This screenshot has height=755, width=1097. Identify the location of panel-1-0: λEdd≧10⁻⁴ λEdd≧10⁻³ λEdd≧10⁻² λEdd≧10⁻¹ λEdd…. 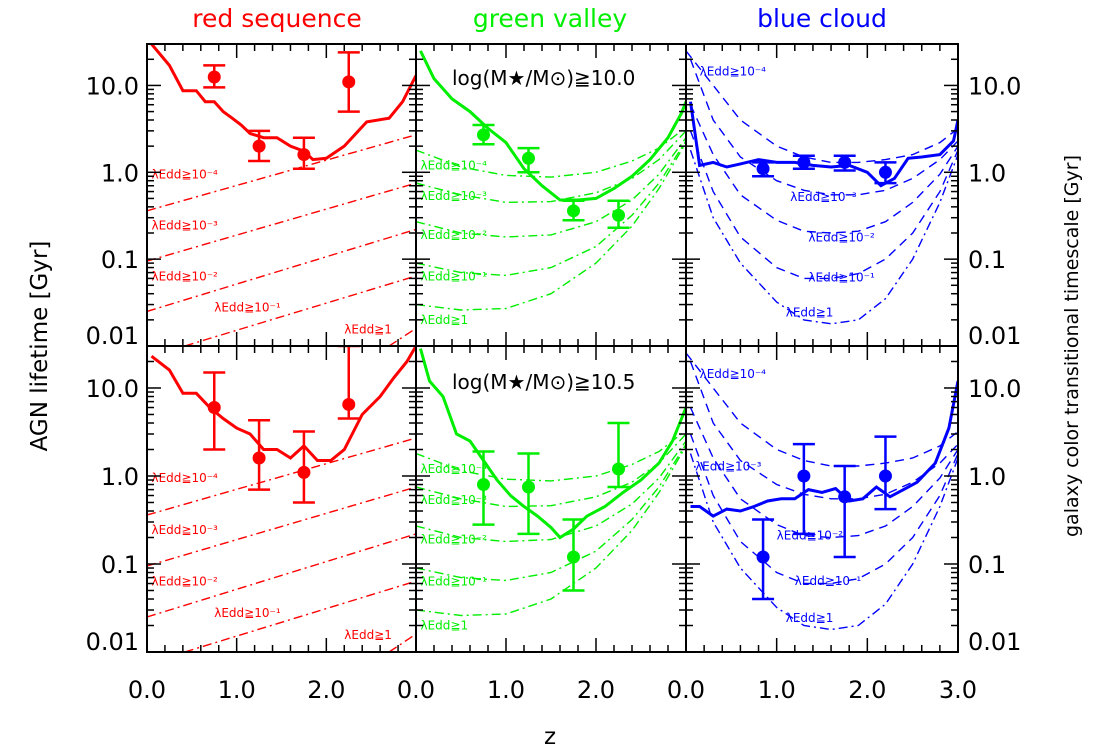
(281, 499).